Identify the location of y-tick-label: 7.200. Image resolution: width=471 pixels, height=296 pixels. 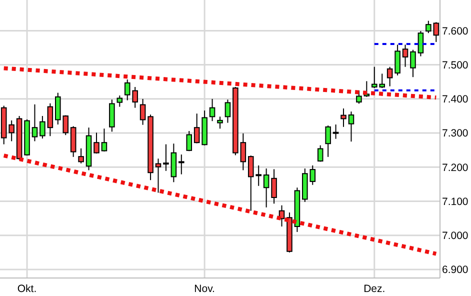
(455, 168).